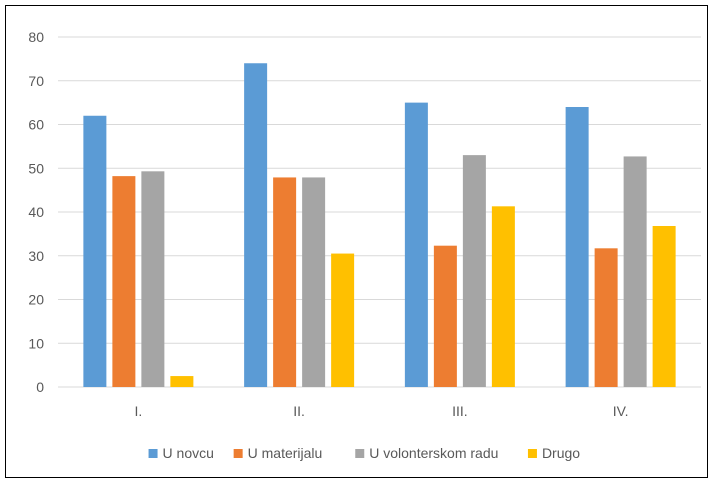 Image resolution: width=715 pixels, height=483 pixels. What do you see at coordinates (188, 453) in the screenshot?
I see `legend-label-1: U novcu` at bounding box center [188, 453].